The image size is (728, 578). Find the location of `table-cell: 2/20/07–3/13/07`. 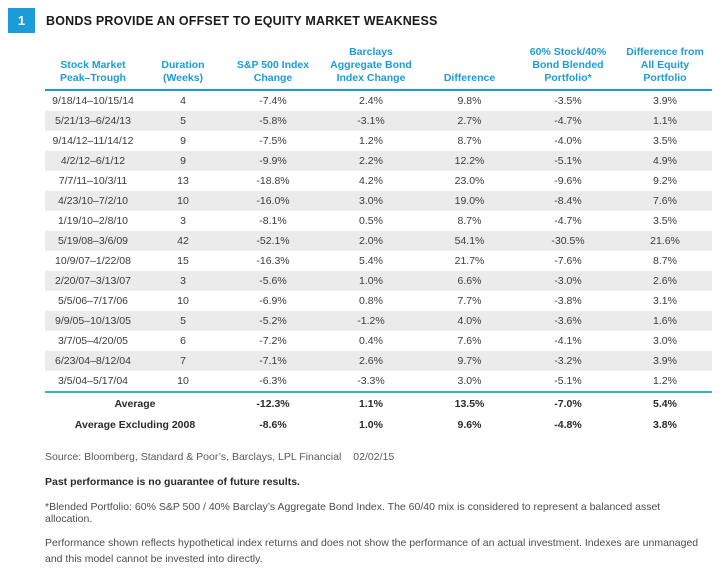

table-cell: 2/20/07–3/13/07 is located at coordinates (93, 281).